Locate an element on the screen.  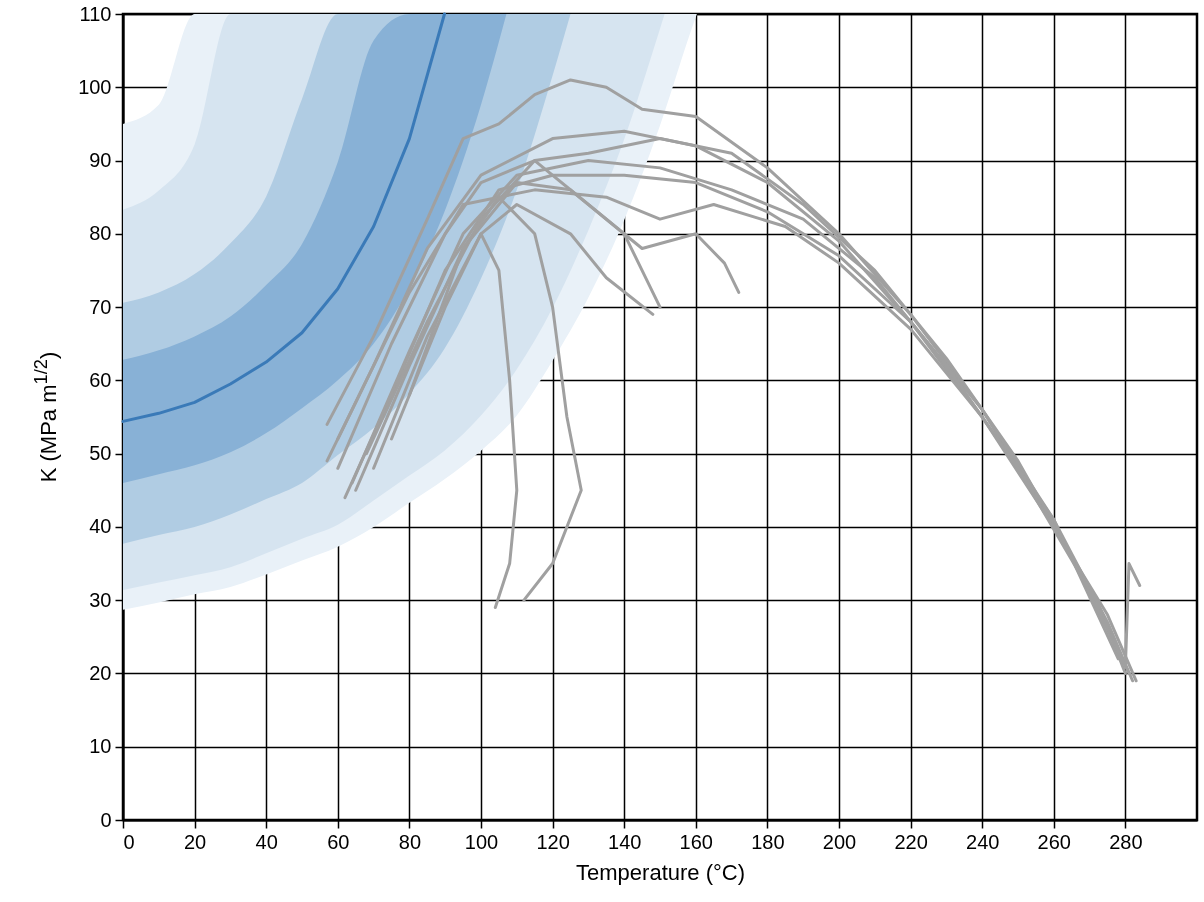
x-tick-label: 280 is located at coordinates (1126, 841).